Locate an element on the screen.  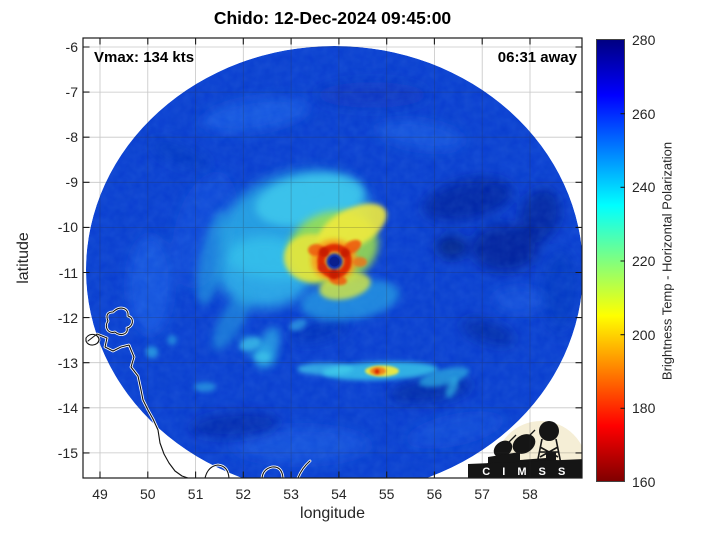
figure-title: Chido: 12-Dec-2024 09:45:00 is located at coordinates (332, 18).